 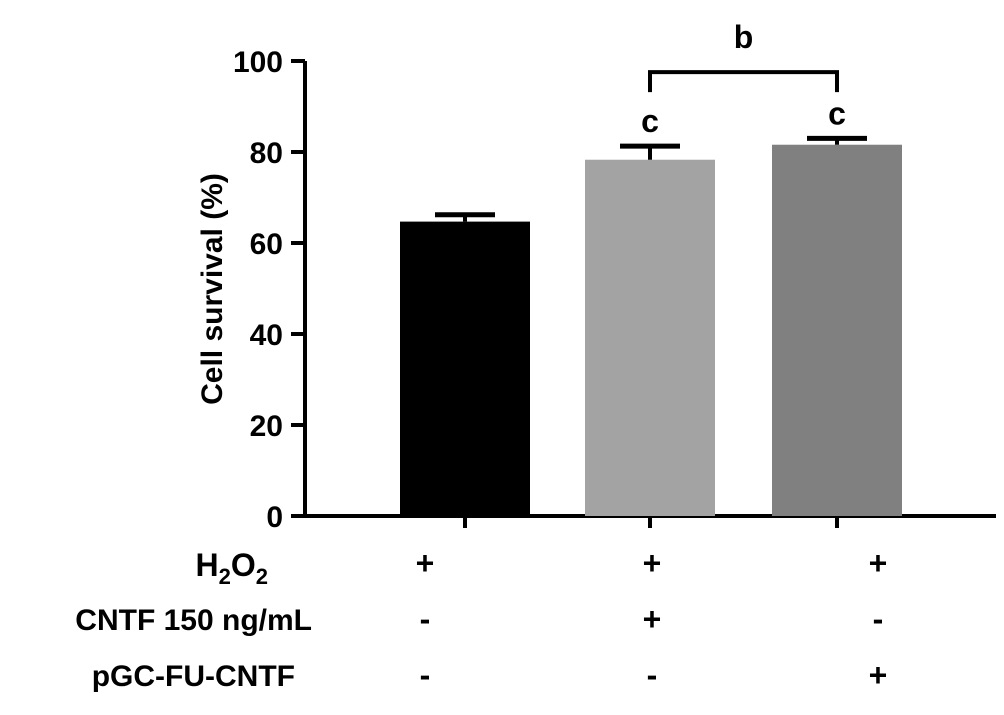 I want to click on condition-label: CNTF 150 ng/mL, so click(x=193, y=620).